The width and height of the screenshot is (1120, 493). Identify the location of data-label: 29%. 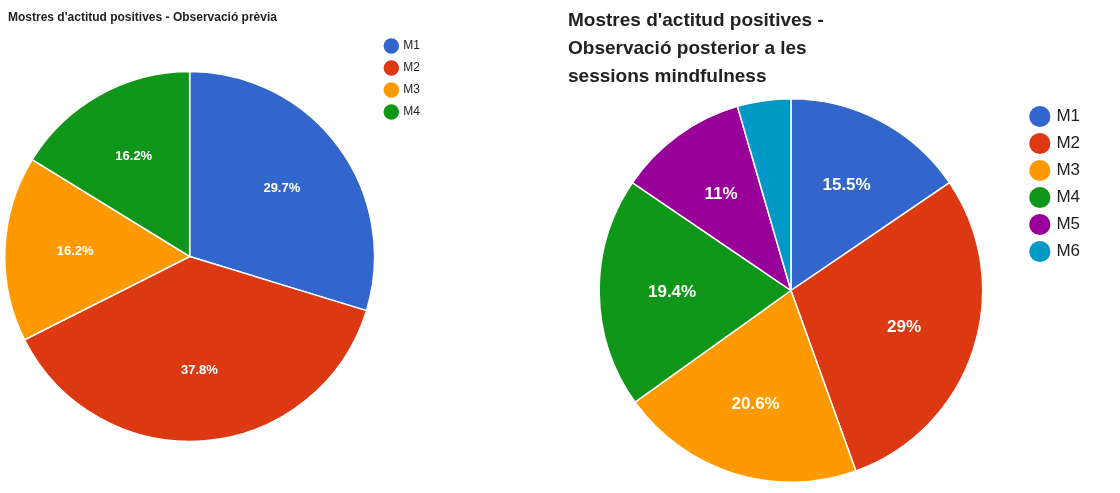
(904, 326).